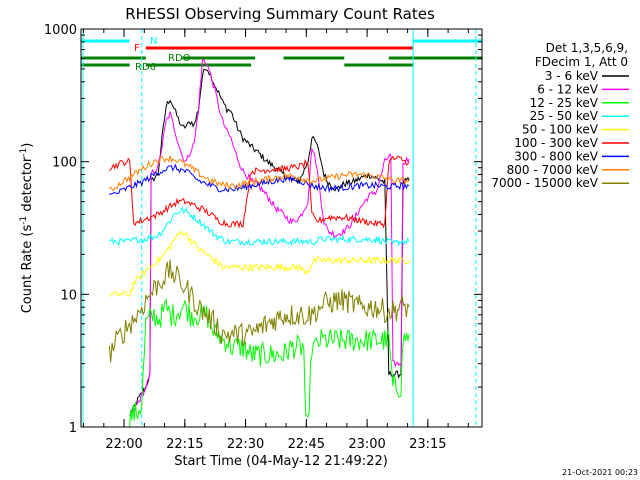 This screenshot has height=480, width=640. What do you see at coordinates (553, 170) in the screenshot?
I see `legend-label: 800 - 7000 keV` at bounding box center [553, 170].